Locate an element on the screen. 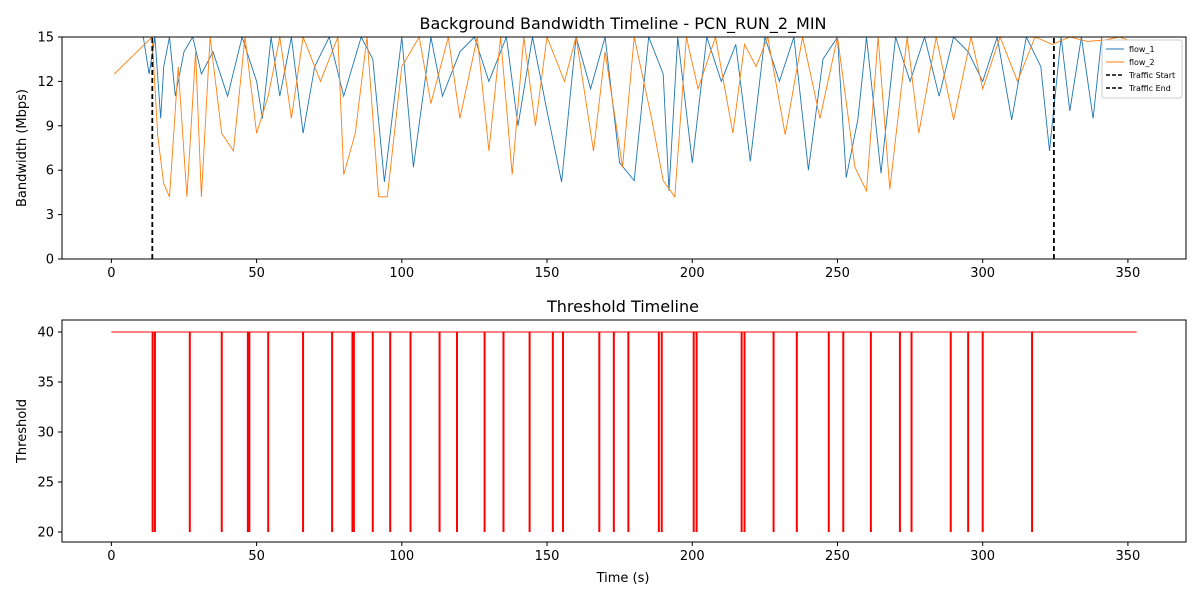 The height and width of the screenshot is (600, 1200). bandwidth-y-tick-label: 6 is located at coordinates (50, 171).